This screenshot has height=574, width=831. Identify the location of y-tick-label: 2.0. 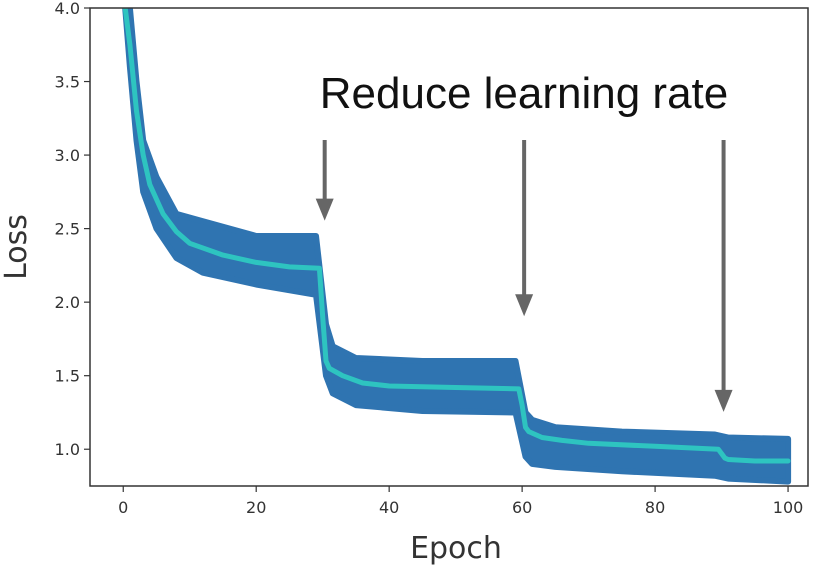
(67, 302).